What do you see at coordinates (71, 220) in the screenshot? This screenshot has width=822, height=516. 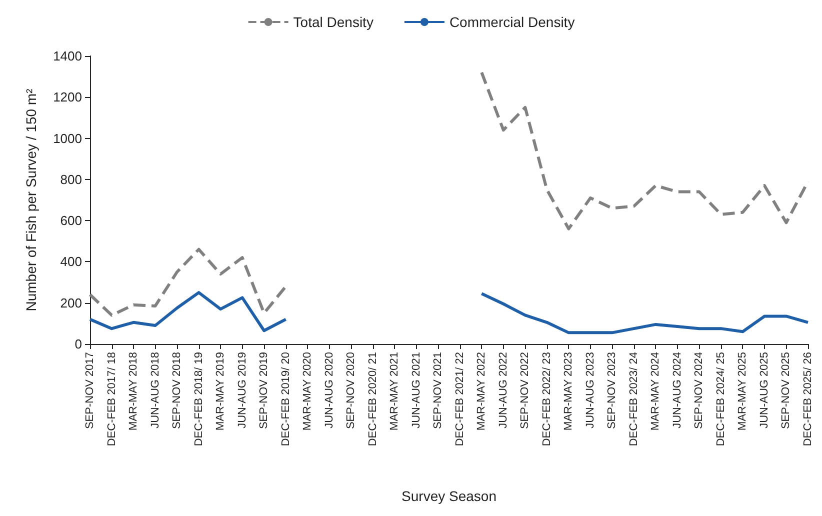 I see `y-tick-label: 600` at bounding box center [71, 220].